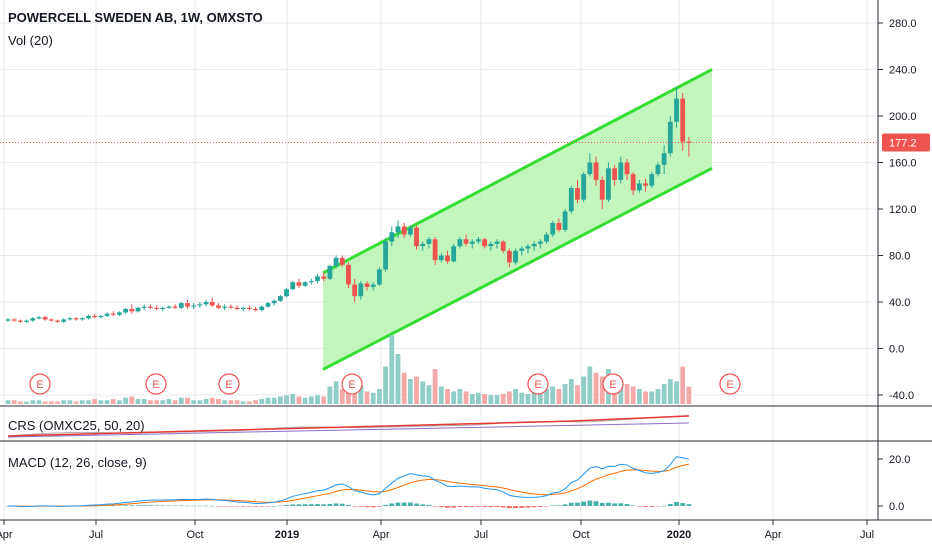 This screenshot has width=932, height=550. I want to click on macd-axis: 20.0 0.0, so click(894, 483).